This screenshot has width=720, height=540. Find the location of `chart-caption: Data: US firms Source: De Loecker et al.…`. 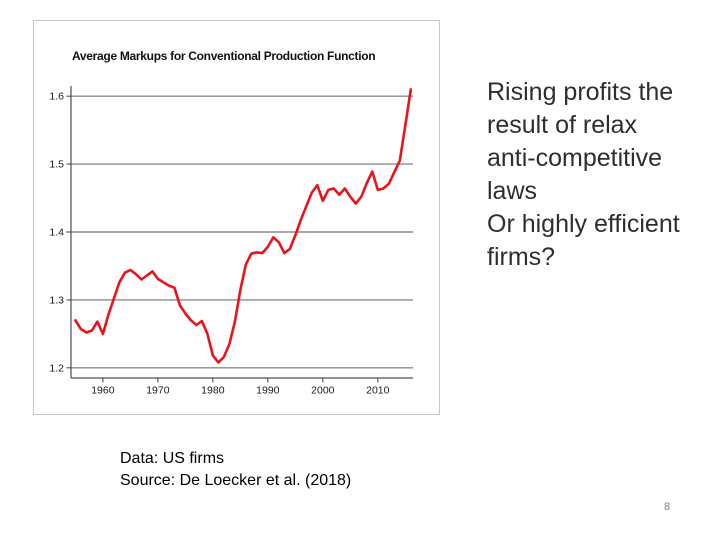

chart-caption: Data: US firms Source: De Loecker et al.… is located at coordinates (235, 470).